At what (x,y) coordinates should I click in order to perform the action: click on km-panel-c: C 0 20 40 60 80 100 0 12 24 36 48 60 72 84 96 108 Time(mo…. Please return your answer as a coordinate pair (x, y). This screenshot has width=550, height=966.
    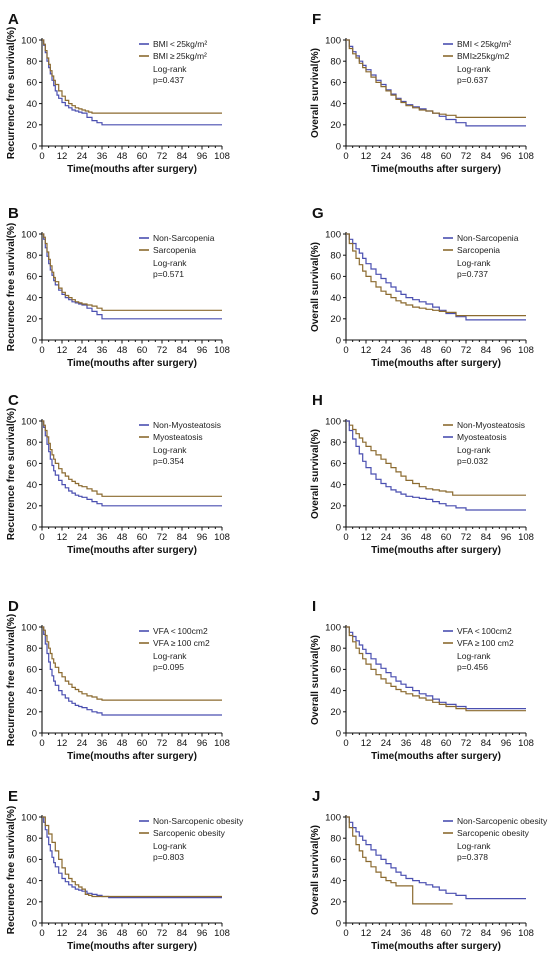
    Looking at the image, I should click on (118, 474).